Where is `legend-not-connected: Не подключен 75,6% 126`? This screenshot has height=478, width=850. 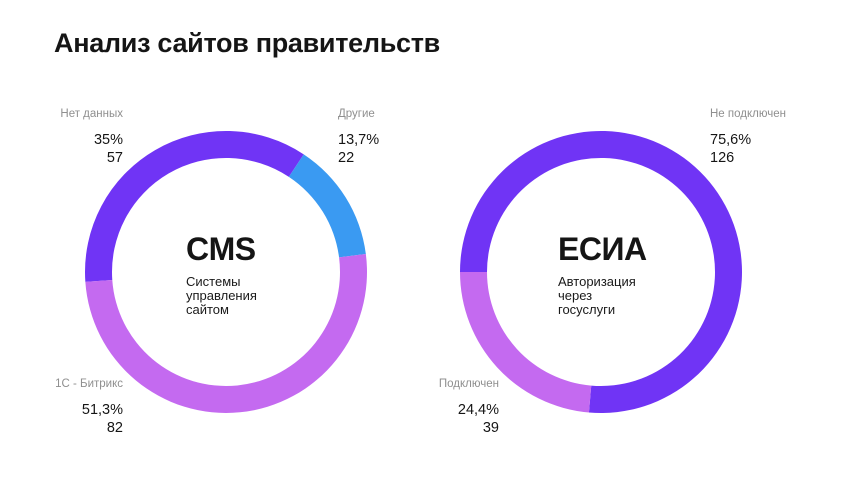
legend-not-connected: Не подключен 75,6% 126 is located at coordinates (748, 137).